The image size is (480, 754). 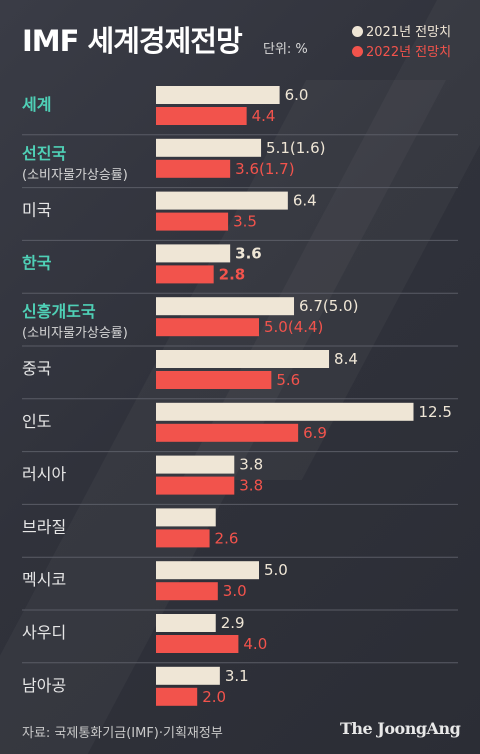 I want to click on data-label: 6.7(5.0), so click(x=328, y=306).